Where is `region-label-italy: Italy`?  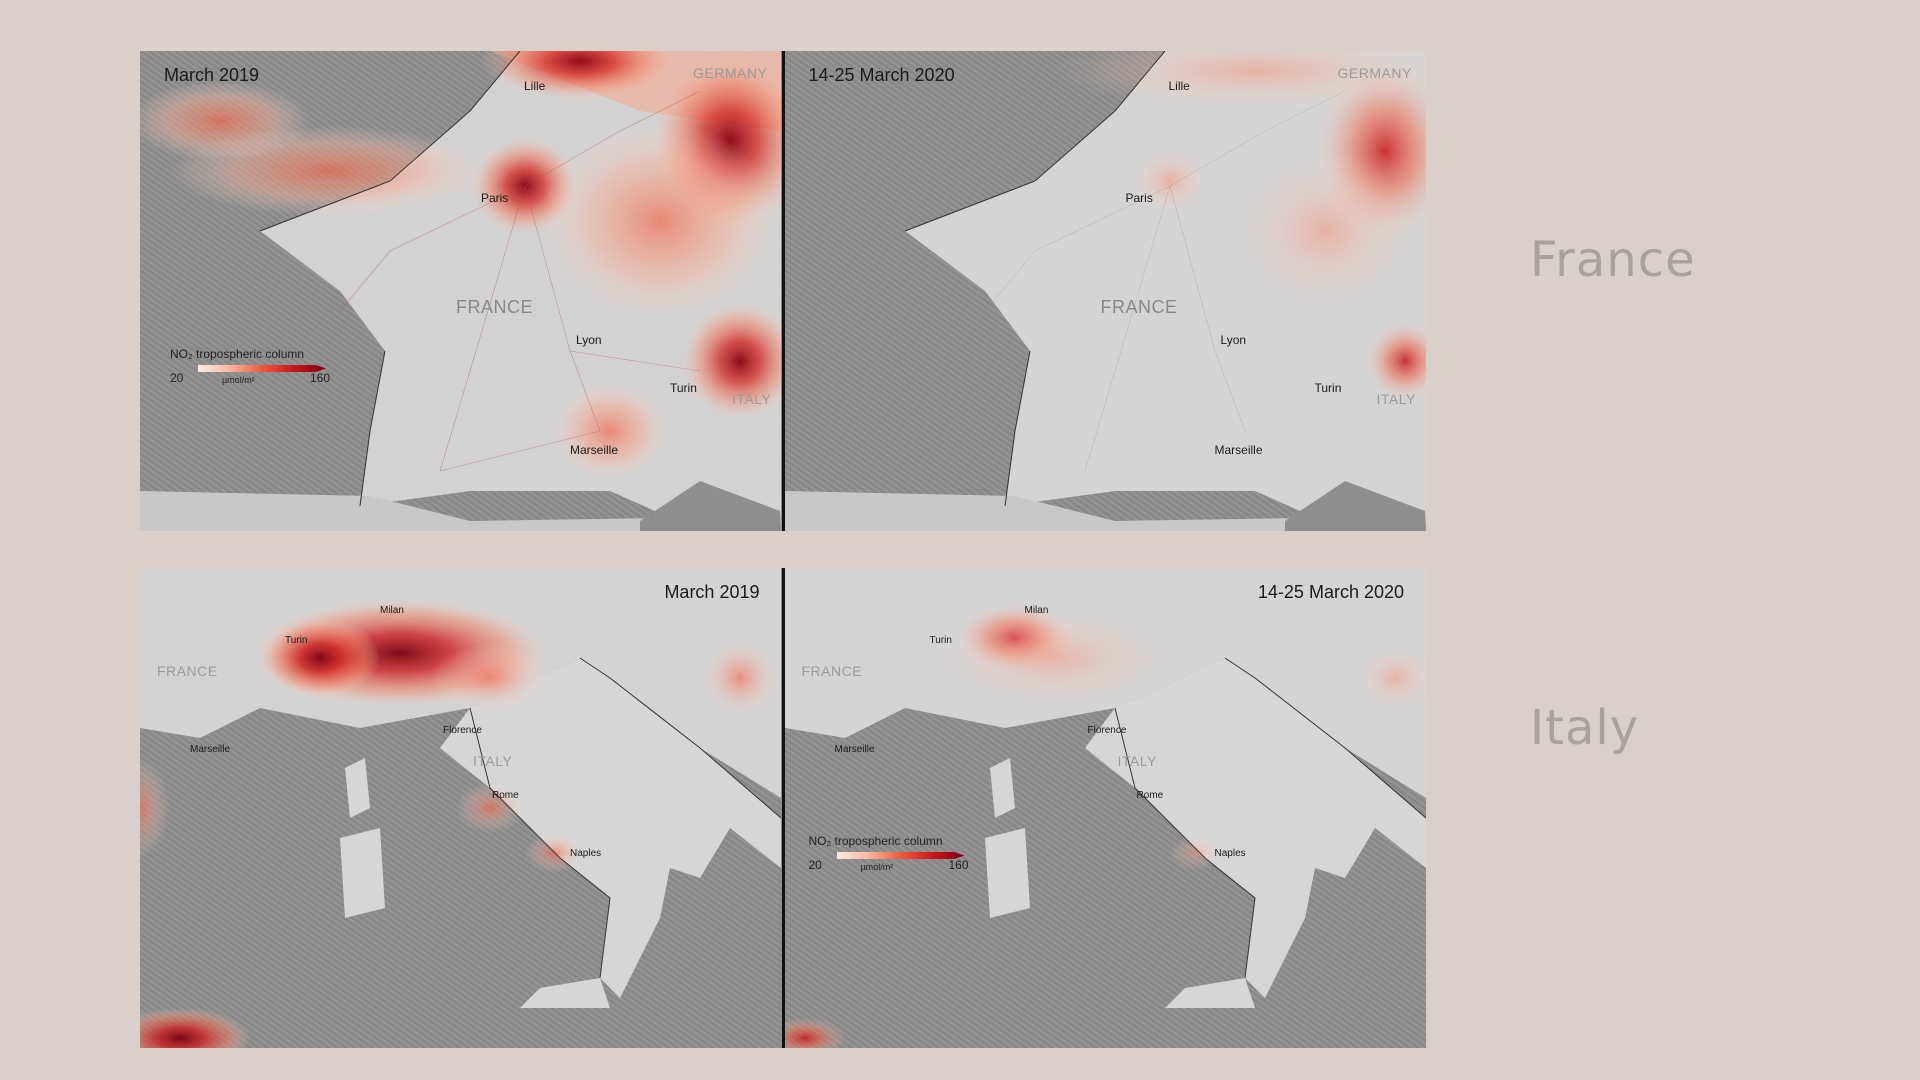 region-label-italy: Italy is located at coordinates (1585, 728).